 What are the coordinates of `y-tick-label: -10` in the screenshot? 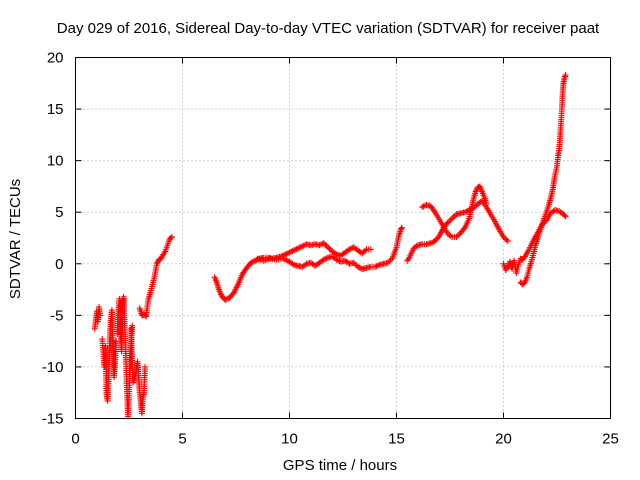 It's located at (53, 367).